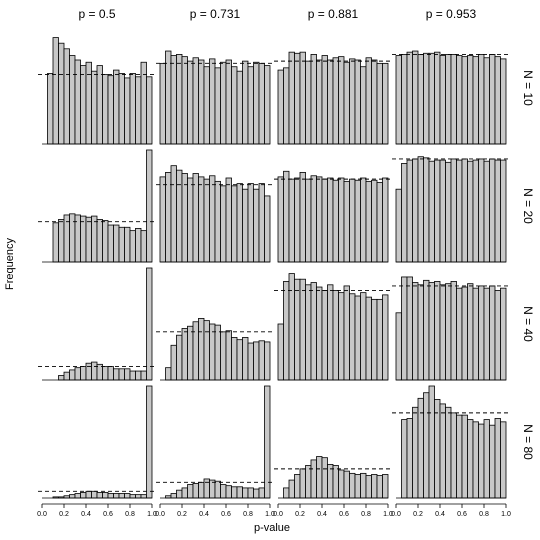 This screenshot has width=540, height=540. Describe the element at coordinates (528, 88) in the screenshot. I see `row-title: N = 10` at that location.